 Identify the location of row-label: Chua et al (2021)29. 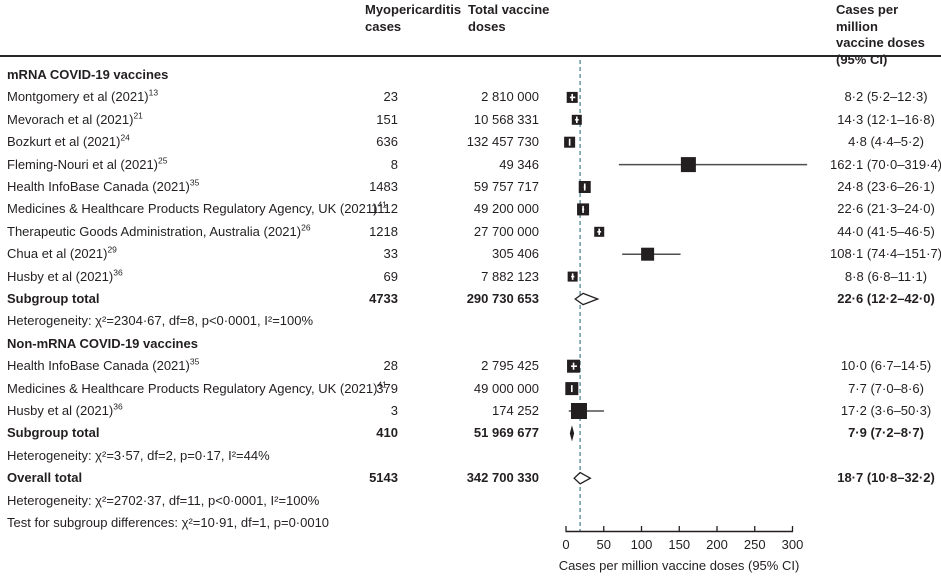
(62, 254).